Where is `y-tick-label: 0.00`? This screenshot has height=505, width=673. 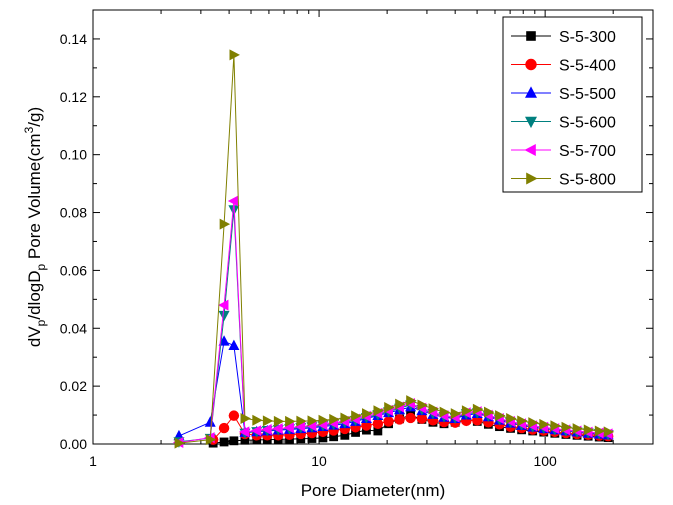 y-tick-label: 0.00 is located at coordinates (73, 444).